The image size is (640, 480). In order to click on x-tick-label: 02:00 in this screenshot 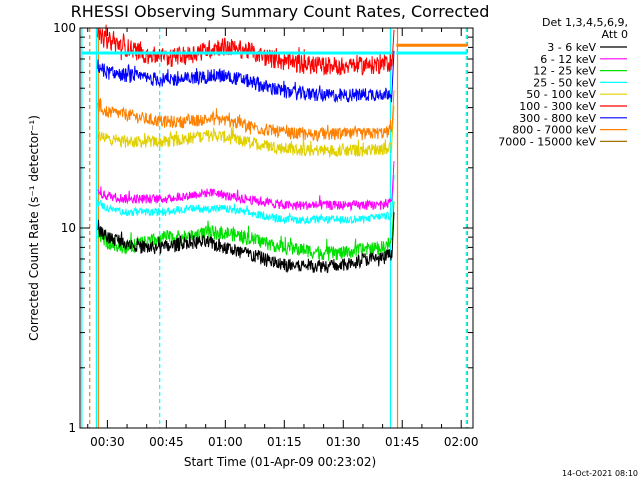, I will do `click(461, 442)`.